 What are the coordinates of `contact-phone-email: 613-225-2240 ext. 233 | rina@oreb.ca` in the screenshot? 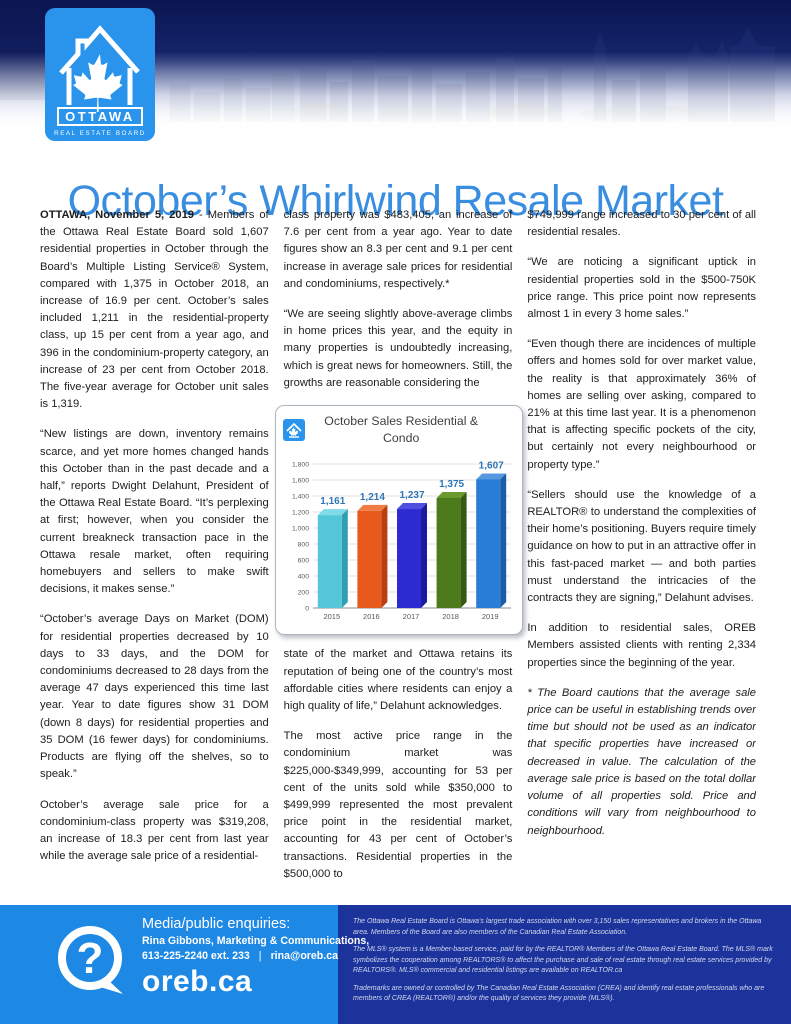 It's located at (255, 956).